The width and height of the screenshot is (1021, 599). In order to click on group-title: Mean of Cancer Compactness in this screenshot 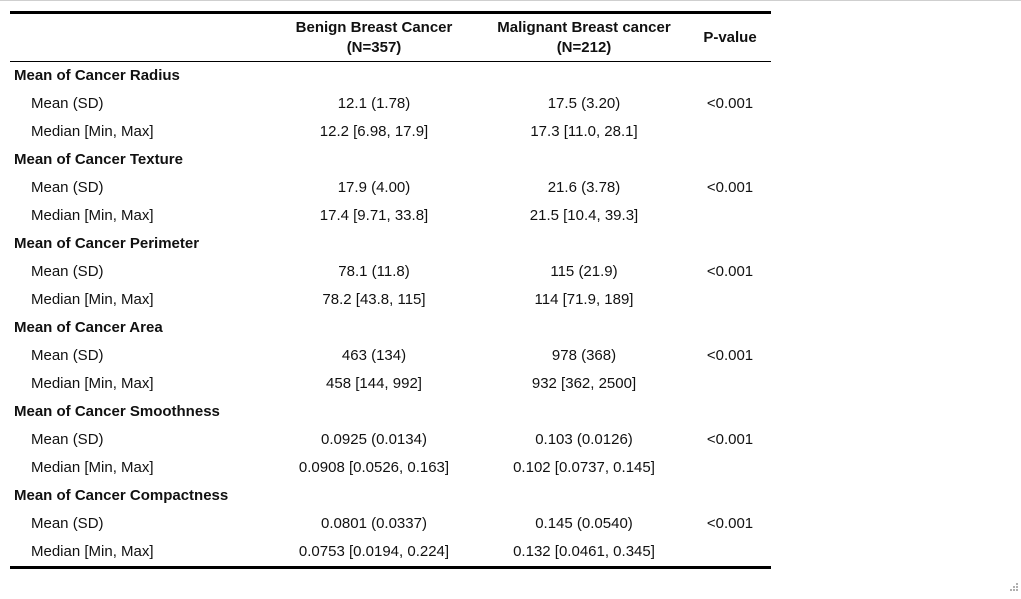, I will do `click(121, 495)`.